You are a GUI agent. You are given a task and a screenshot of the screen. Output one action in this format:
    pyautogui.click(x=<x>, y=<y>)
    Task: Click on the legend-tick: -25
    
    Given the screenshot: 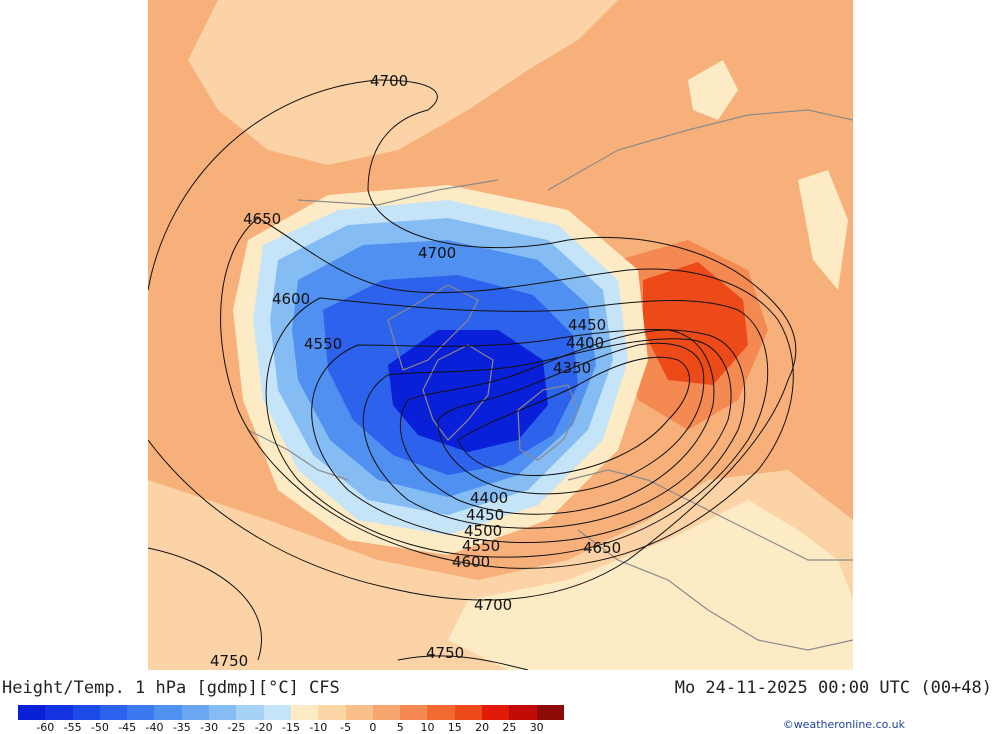 What is the action you would take?
    pyautogui.click(x=236, y=727)
    